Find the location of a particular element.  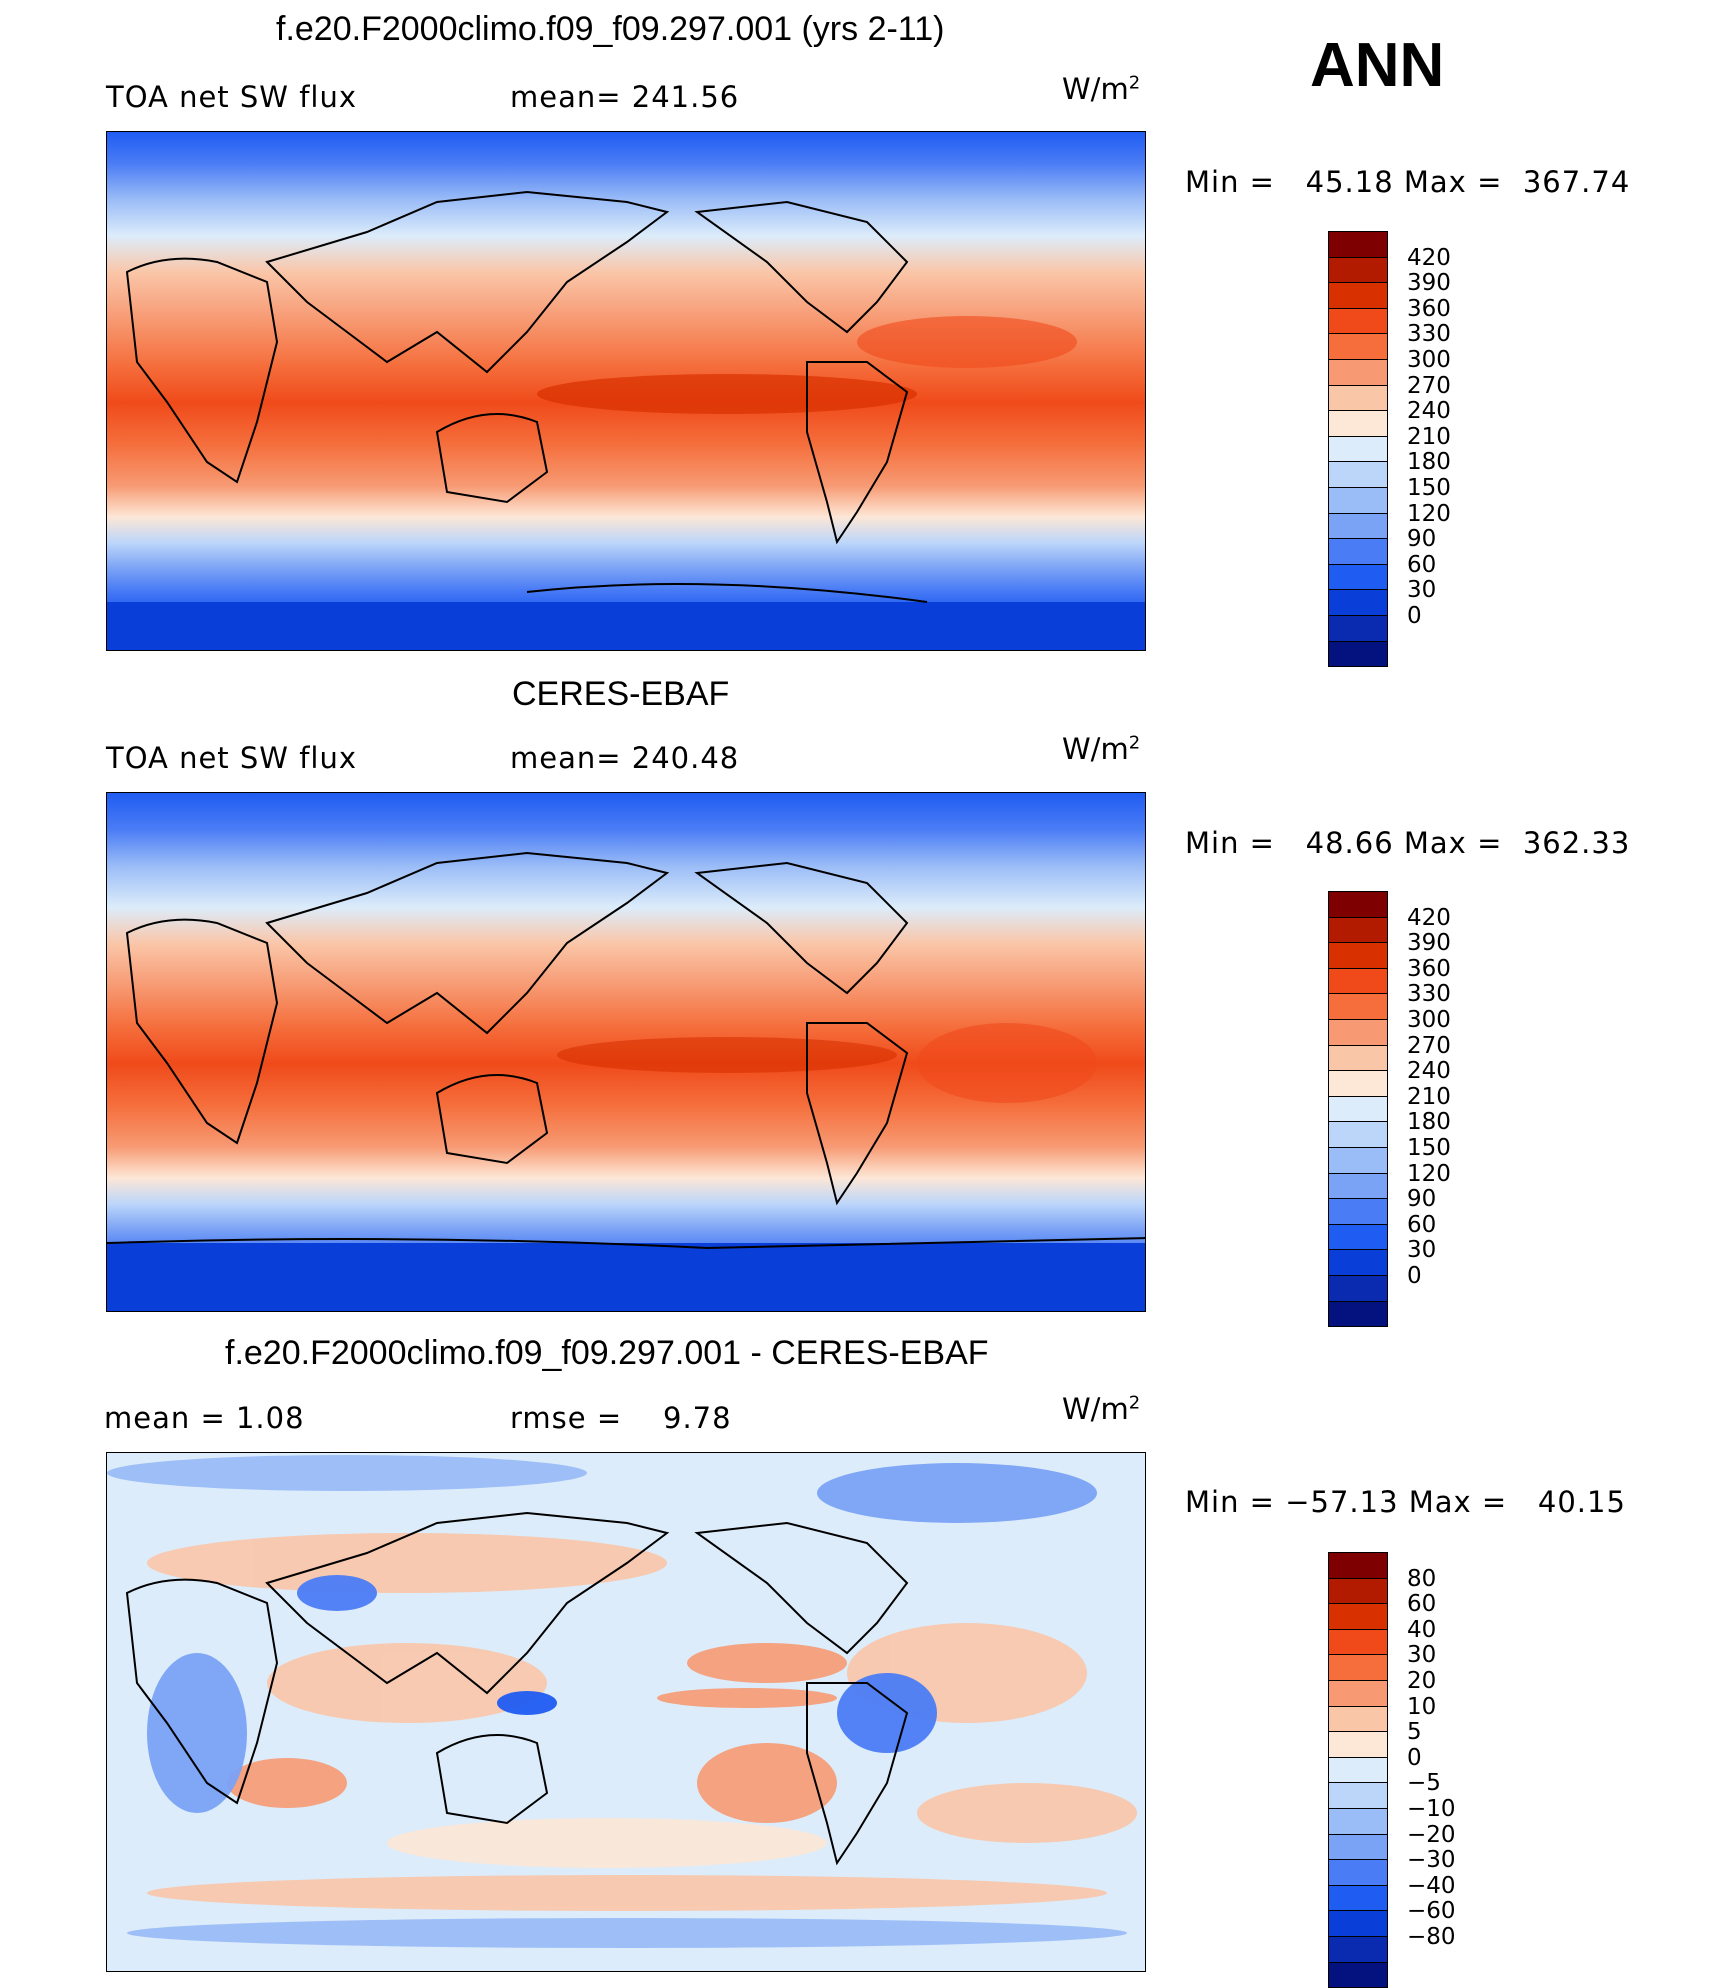

panel-3-colorbar is located at coordinates (1359, 1770).